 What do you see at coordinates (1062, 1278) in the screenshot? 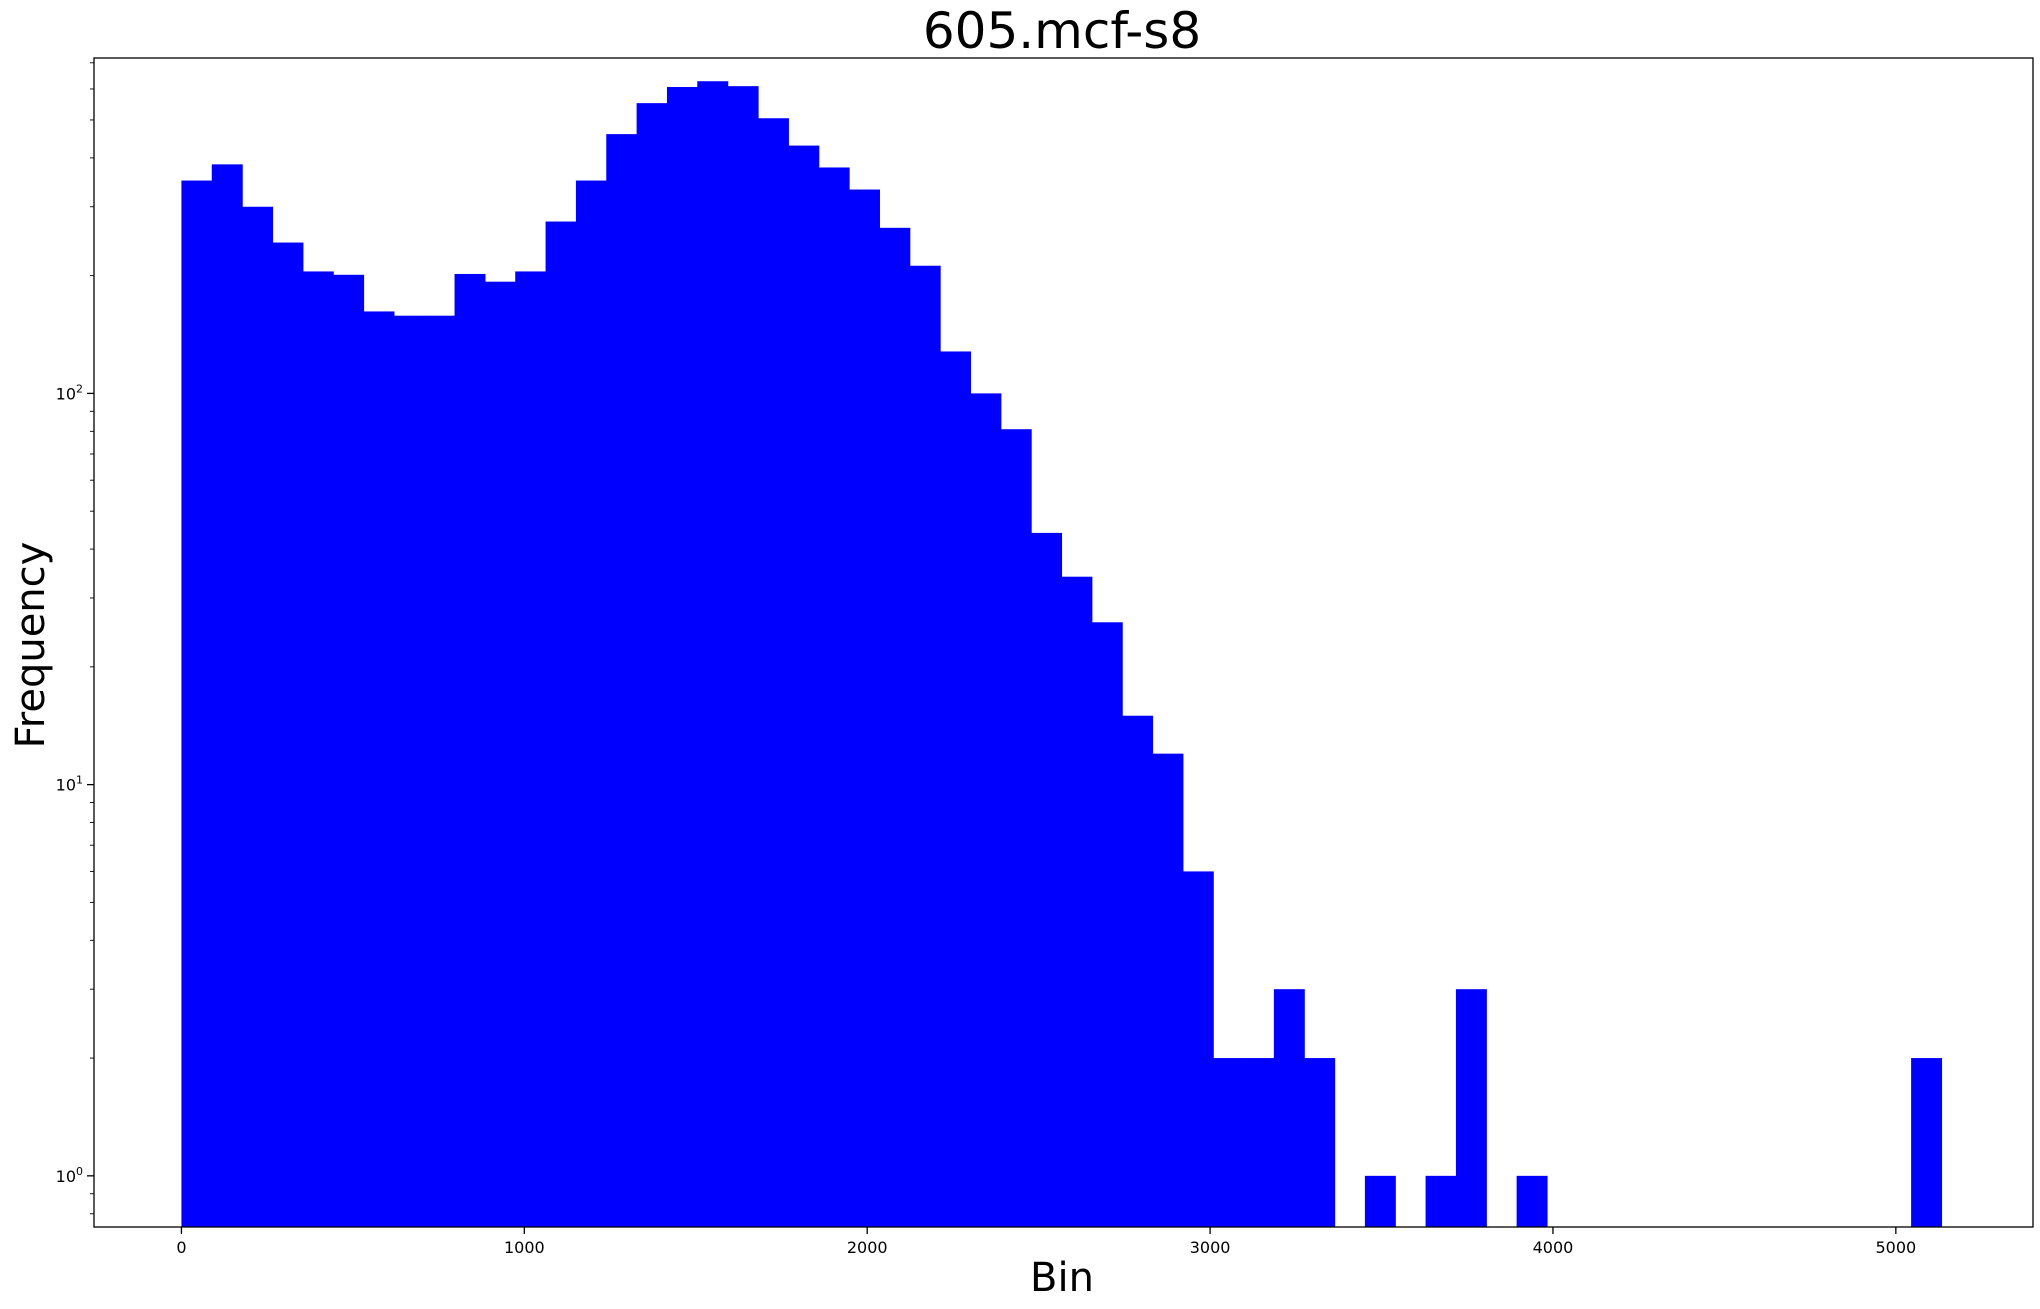
I see `x-axis-label: Bin` at bounding box center [1062, 1278].